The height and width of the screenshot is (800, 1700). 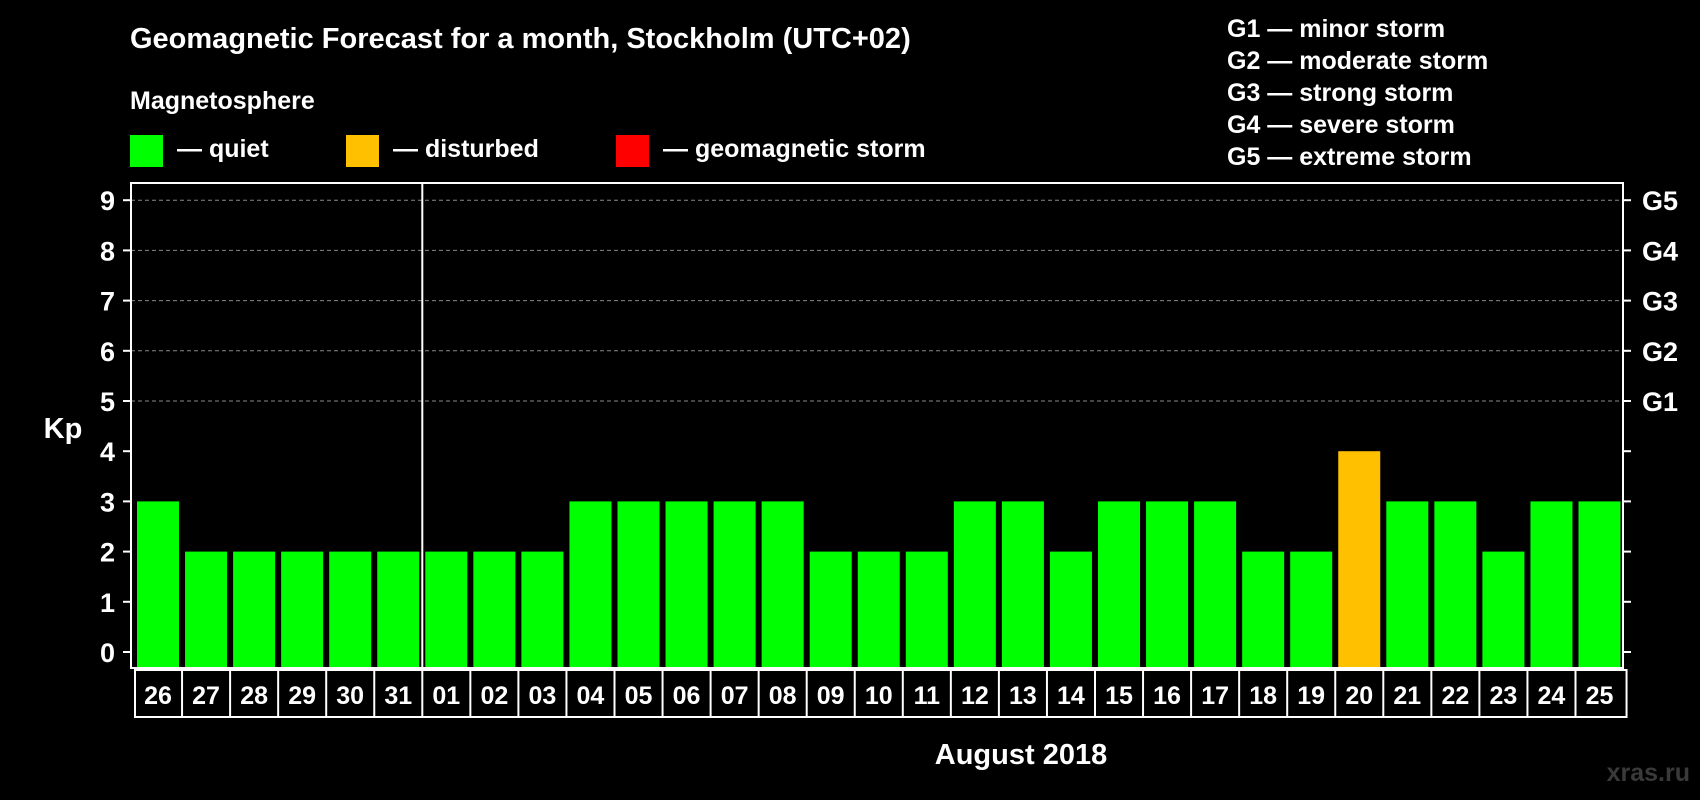 What do you see at coordinates (362, 151) in the screenshot?
I see `legend-swatch-disturbed` at bounding box center [362, 151].